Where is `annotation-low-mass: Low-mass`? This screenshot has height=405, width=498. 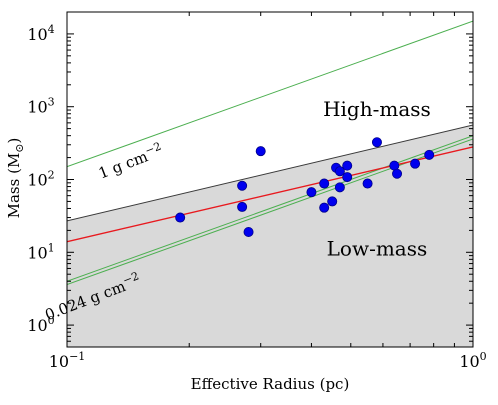 annotation-low-mass: Low-mass is located at coordinates (377, 249).